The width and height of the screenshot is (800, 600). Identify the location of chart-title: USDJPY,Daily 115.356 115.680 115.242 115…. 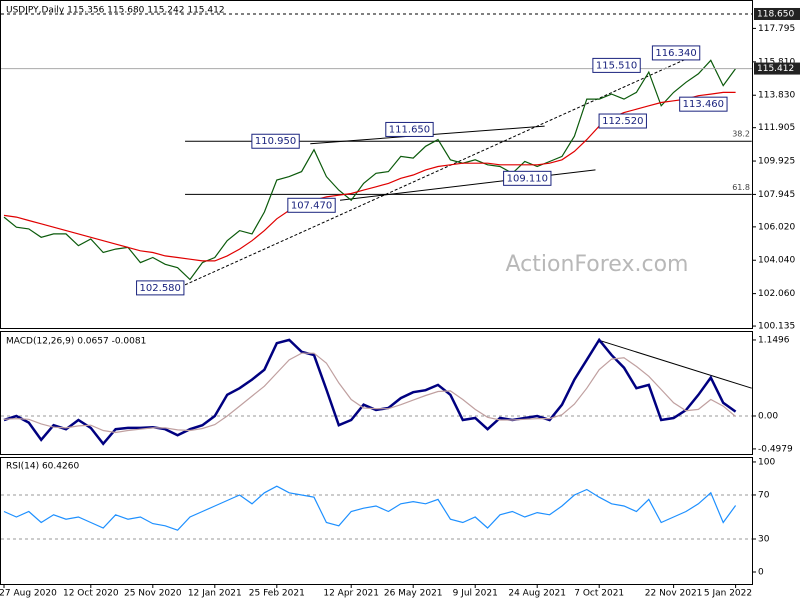
(115, 11).